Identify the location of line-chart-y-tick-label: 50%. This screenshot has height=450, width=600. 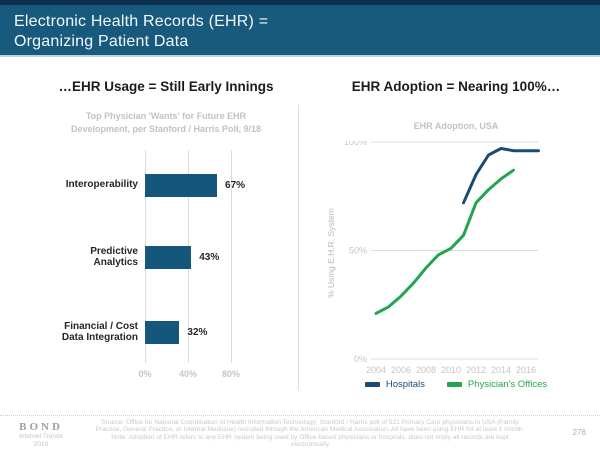
(358, 251).